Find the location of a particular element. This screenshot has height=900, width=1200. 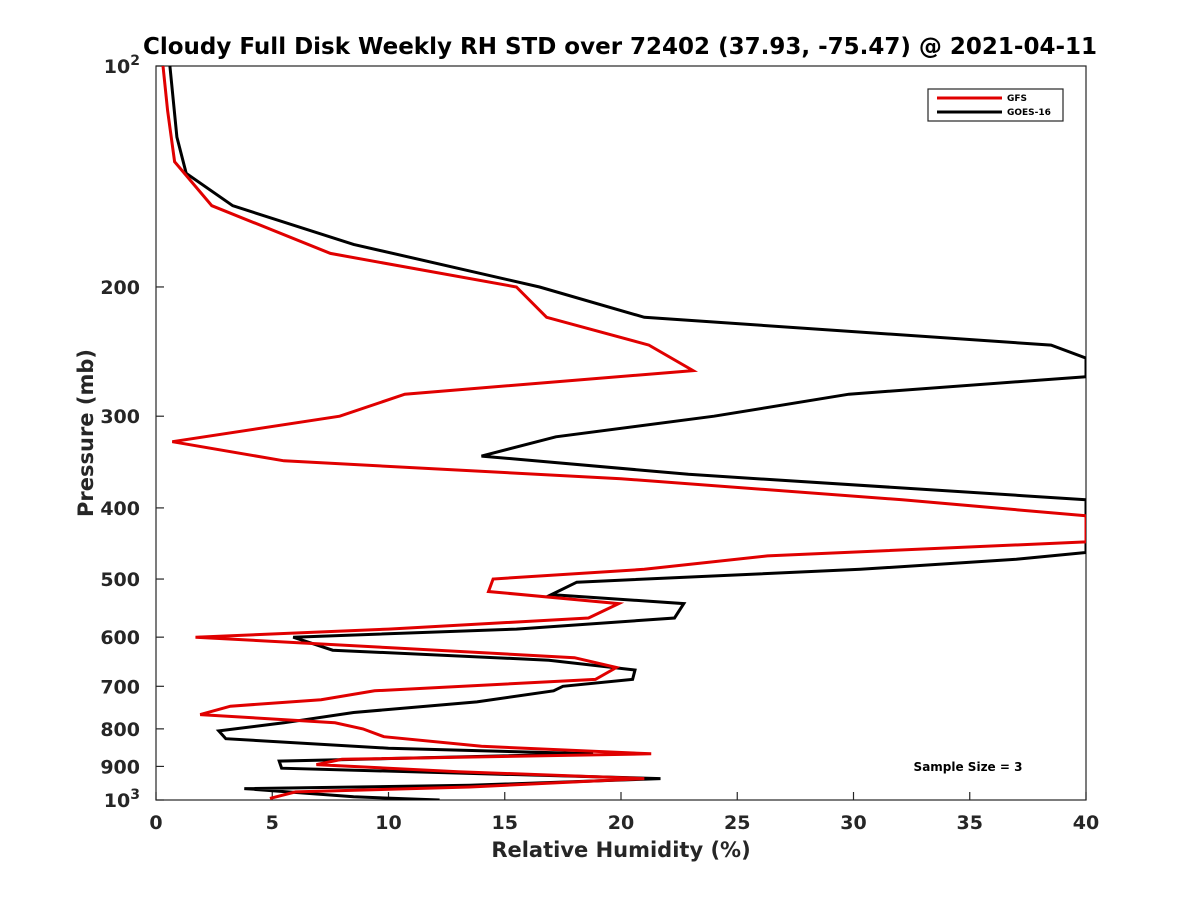

y-tick-label: 600 is located at coordinates (120, 638).